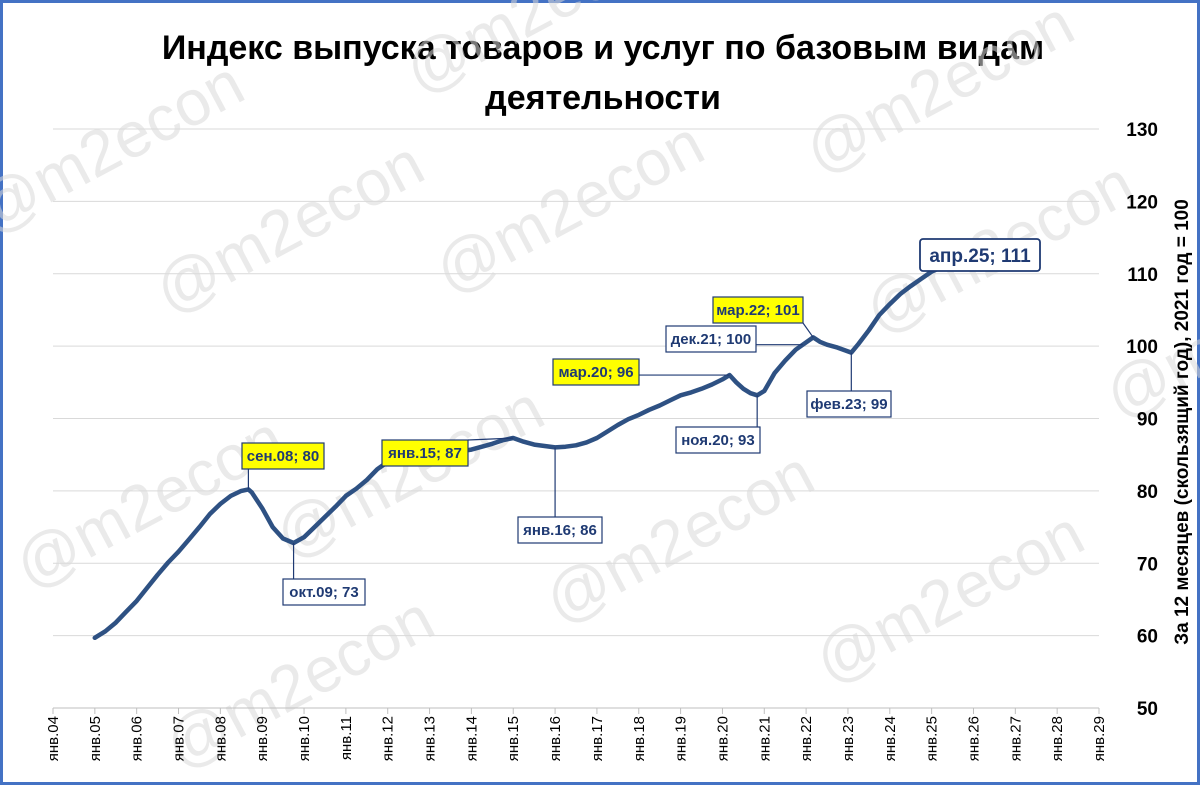  What do you see at coordinates (681, 738) in the screenshot?
I see `x-tick-label: янв.19` at bounding box center [681, 738].